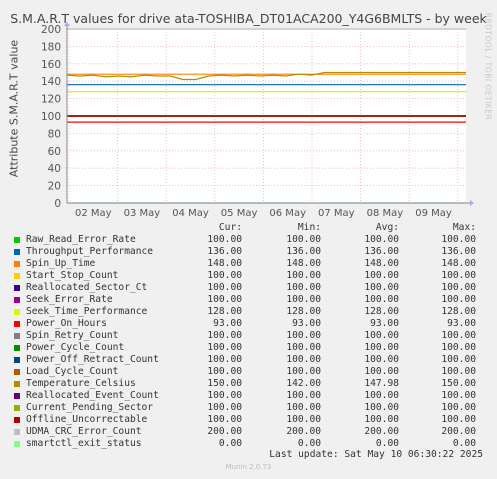 The width and height of the screenshot is (497, 479). What do you see at coordinates (81, 383) in the screenshot?
I see `legend-series-name: Temperature_Celsius` at bounding box center [81, 383].